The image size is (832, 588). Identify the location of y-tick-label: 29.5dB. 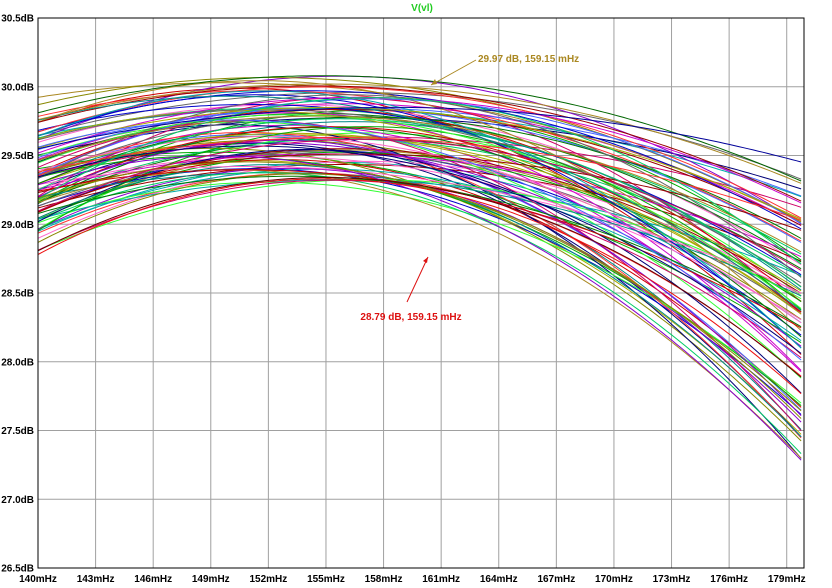
(17, 156).